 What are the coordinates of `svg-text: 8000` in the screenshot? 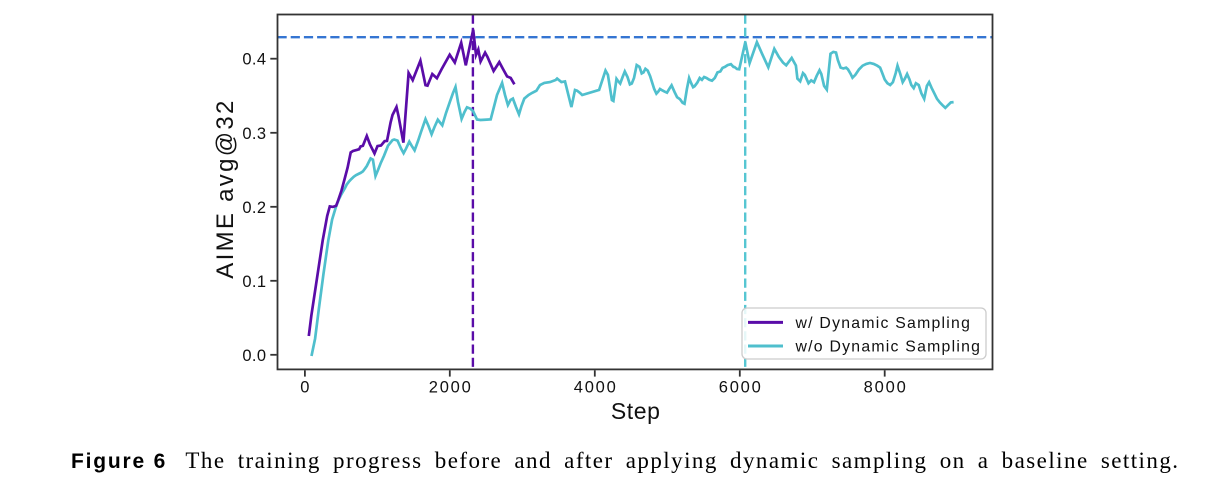 It's located at (886, 388).